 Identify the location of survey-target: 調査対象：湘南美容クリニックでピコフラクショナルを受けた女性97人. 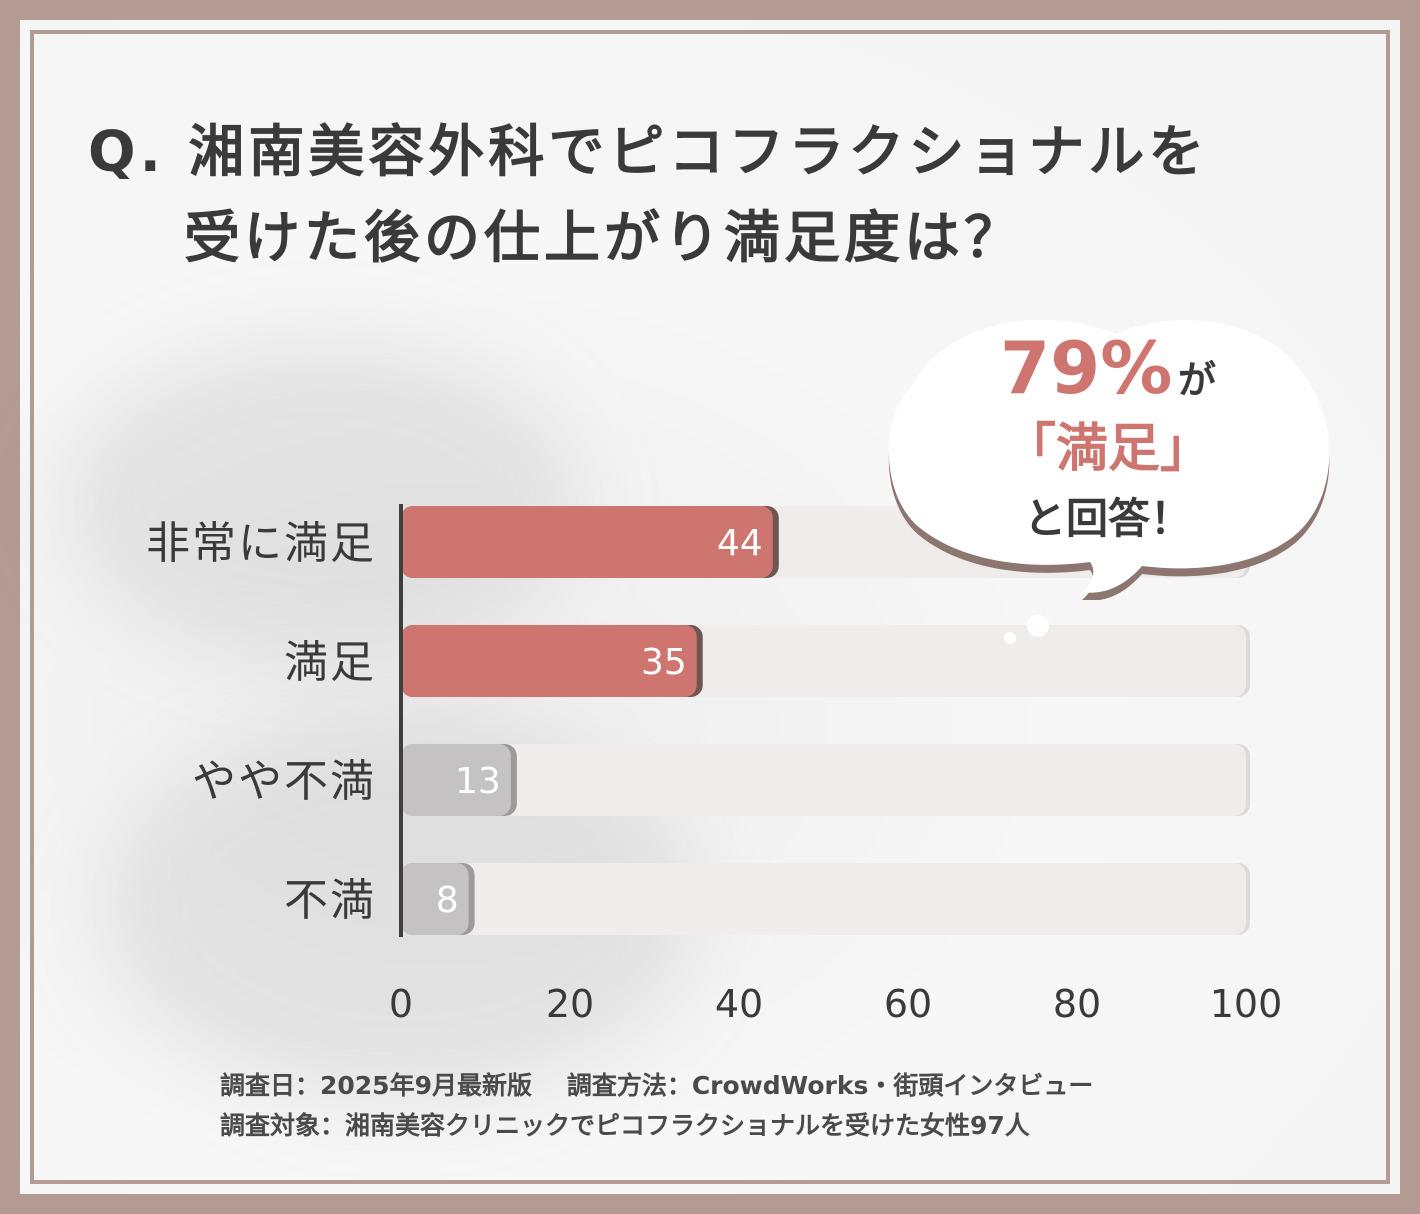
(625, 1125).